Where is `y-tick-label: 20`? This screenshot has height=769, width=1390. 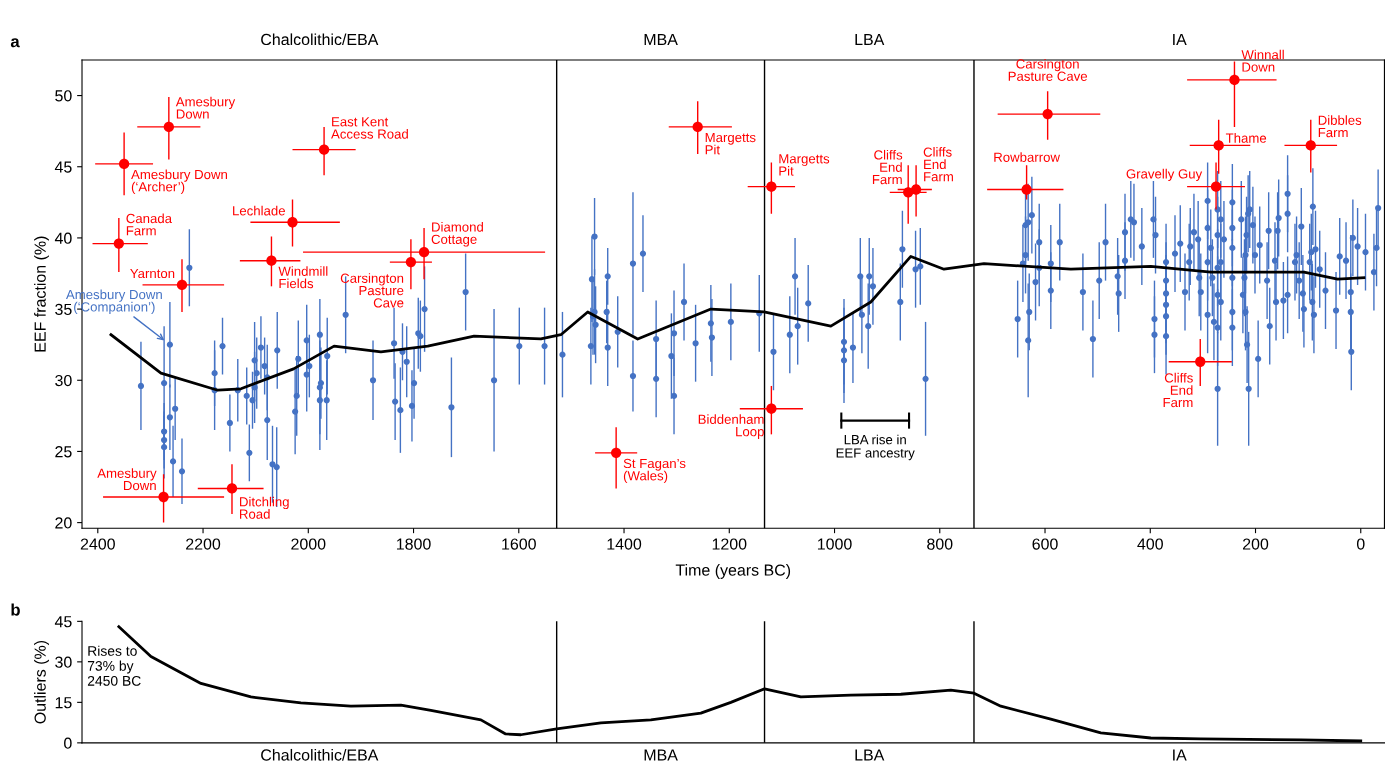 y-tick-label: 20 is located at coordinates (63, 523).